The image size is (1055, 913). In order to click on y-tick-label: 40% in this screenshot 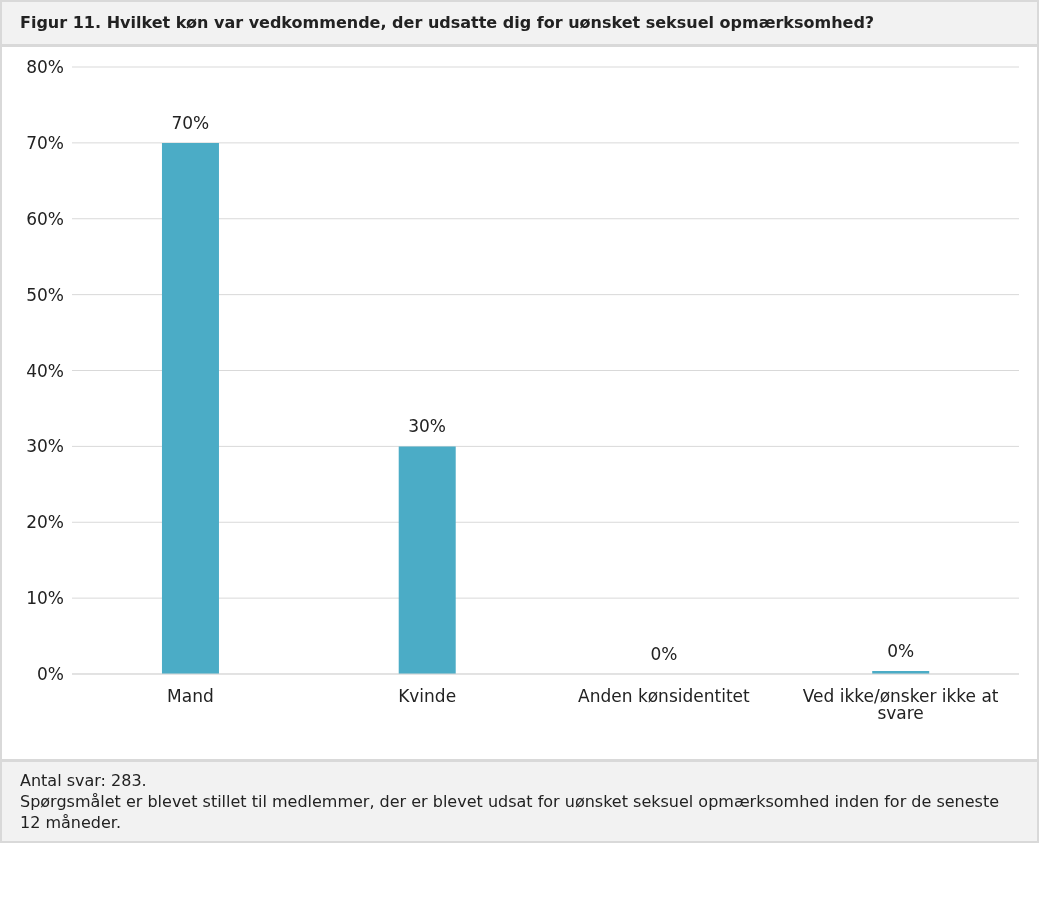, I will do `click(45, 370)`.